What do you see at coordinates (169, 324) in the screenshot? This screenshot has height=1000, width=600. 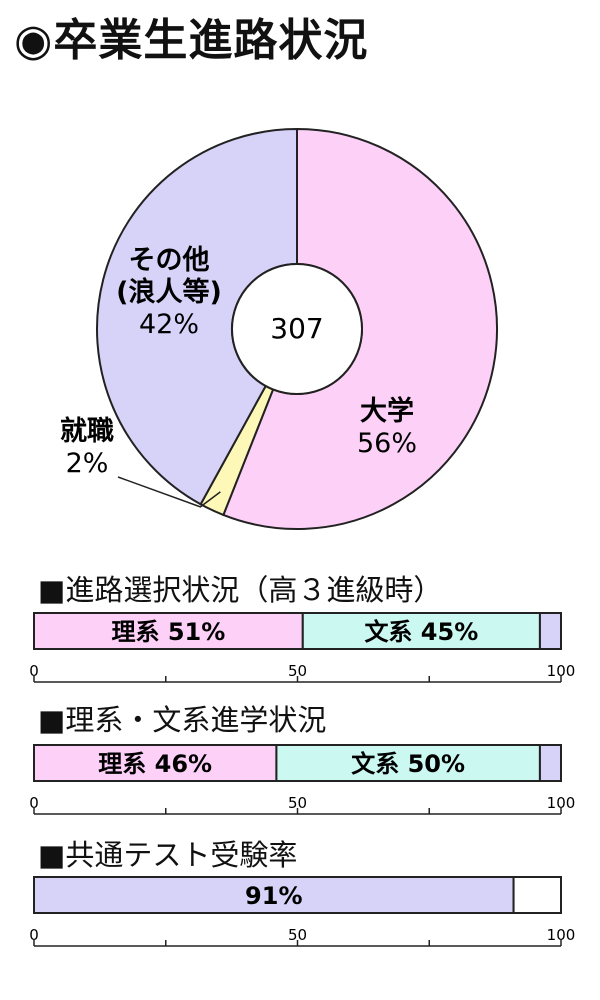 I see `slice-value-label: 42%` at bounding box center [169, 324].